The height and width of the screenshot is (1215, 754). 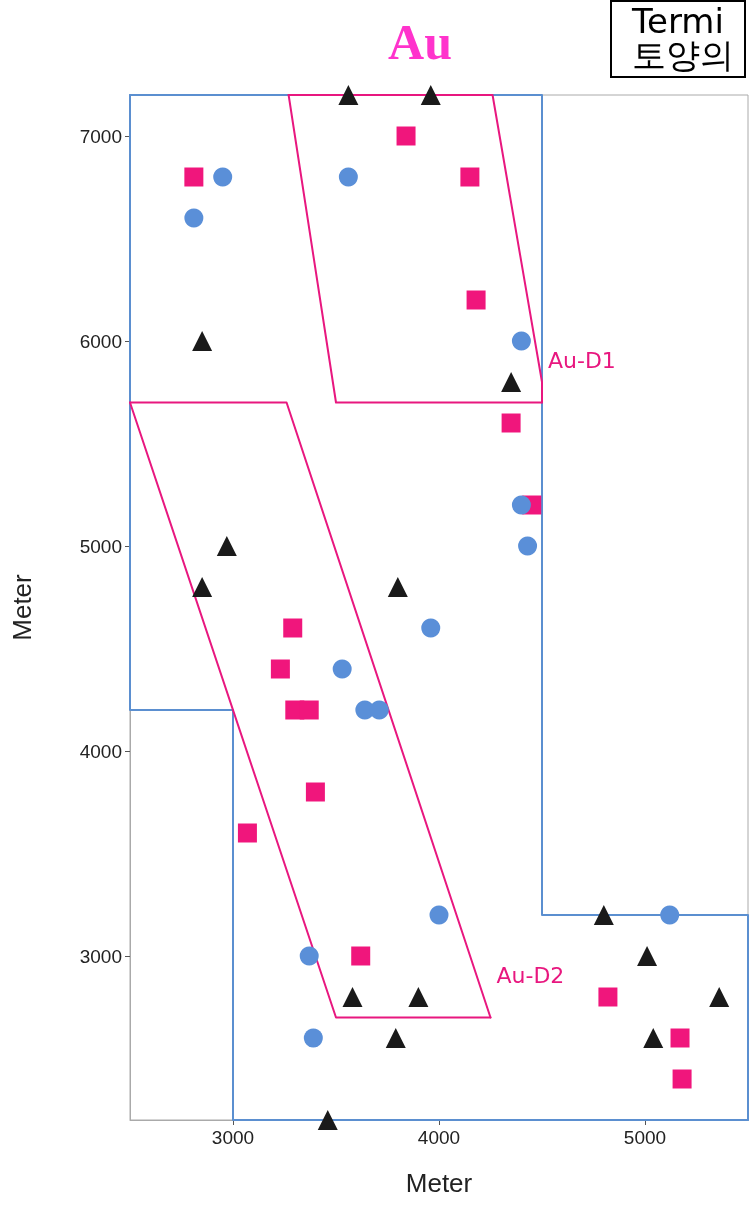 I want to click on y-tick-label: 5000, so click(x=100, y=546).